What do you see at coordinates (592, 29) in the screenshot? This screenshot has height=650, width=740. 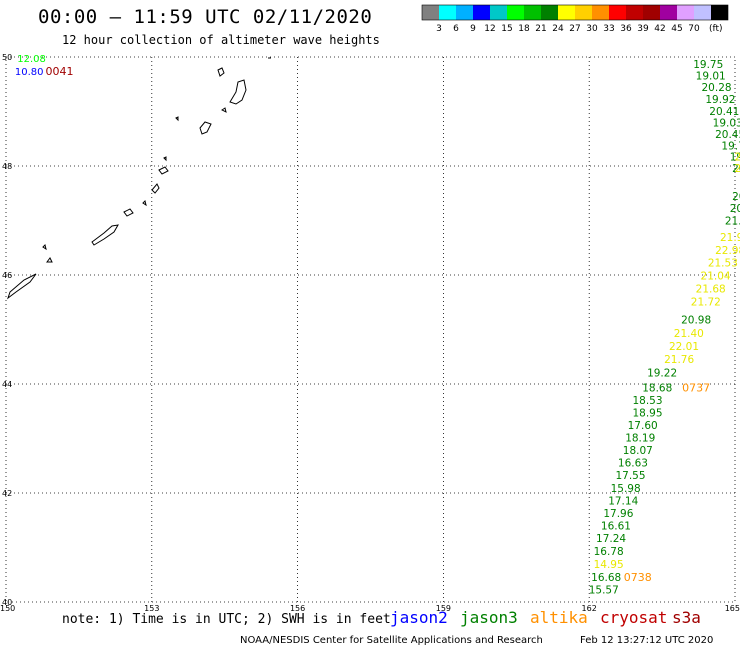 I see `colorbar-label: 30` at bounding box center [592, 29].